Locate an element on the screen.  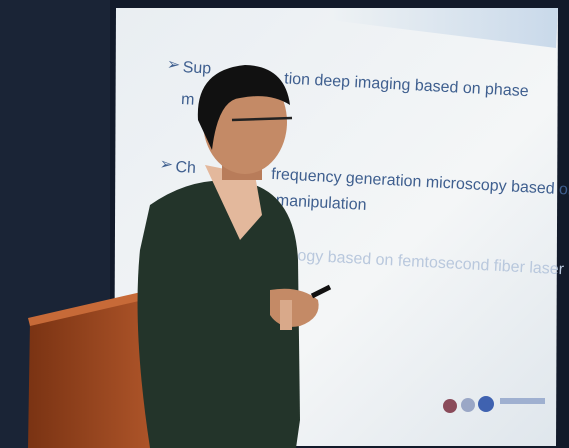
shirt-collar is located at coordinates (233, 202).